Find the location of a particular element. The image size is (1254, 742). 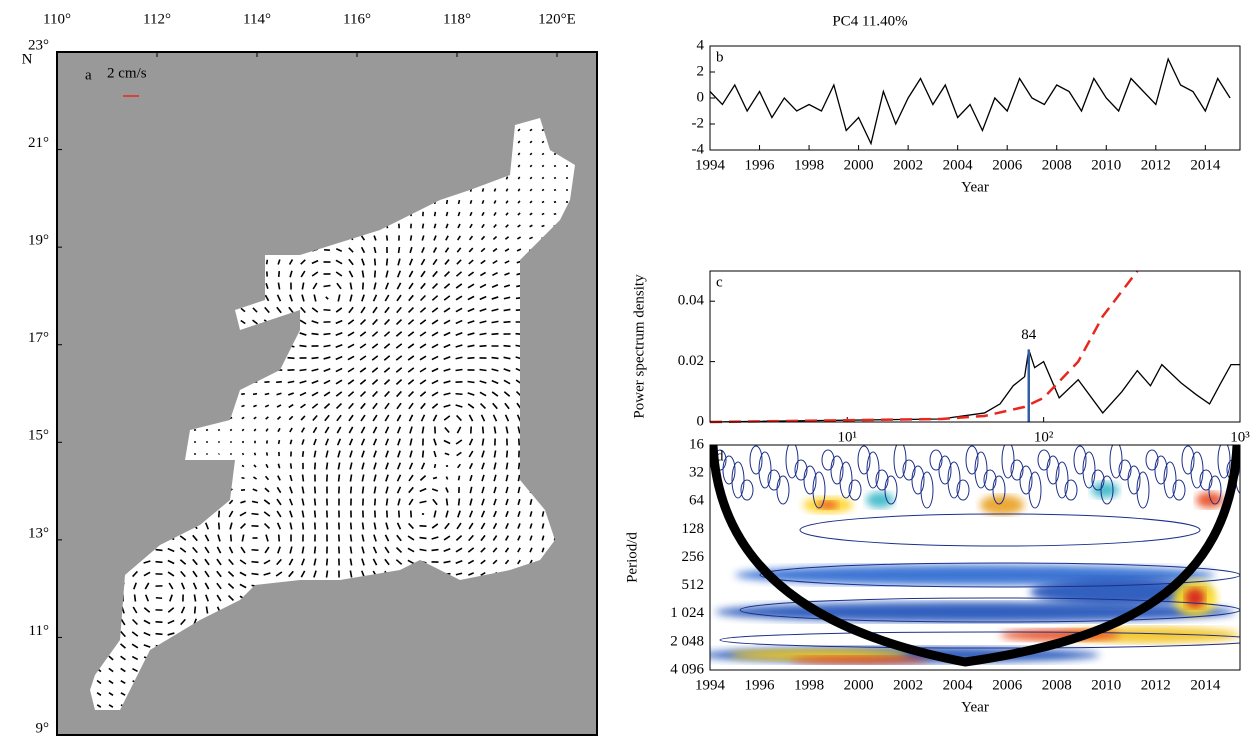

panel-label: c is located at coordinates (719, 282).